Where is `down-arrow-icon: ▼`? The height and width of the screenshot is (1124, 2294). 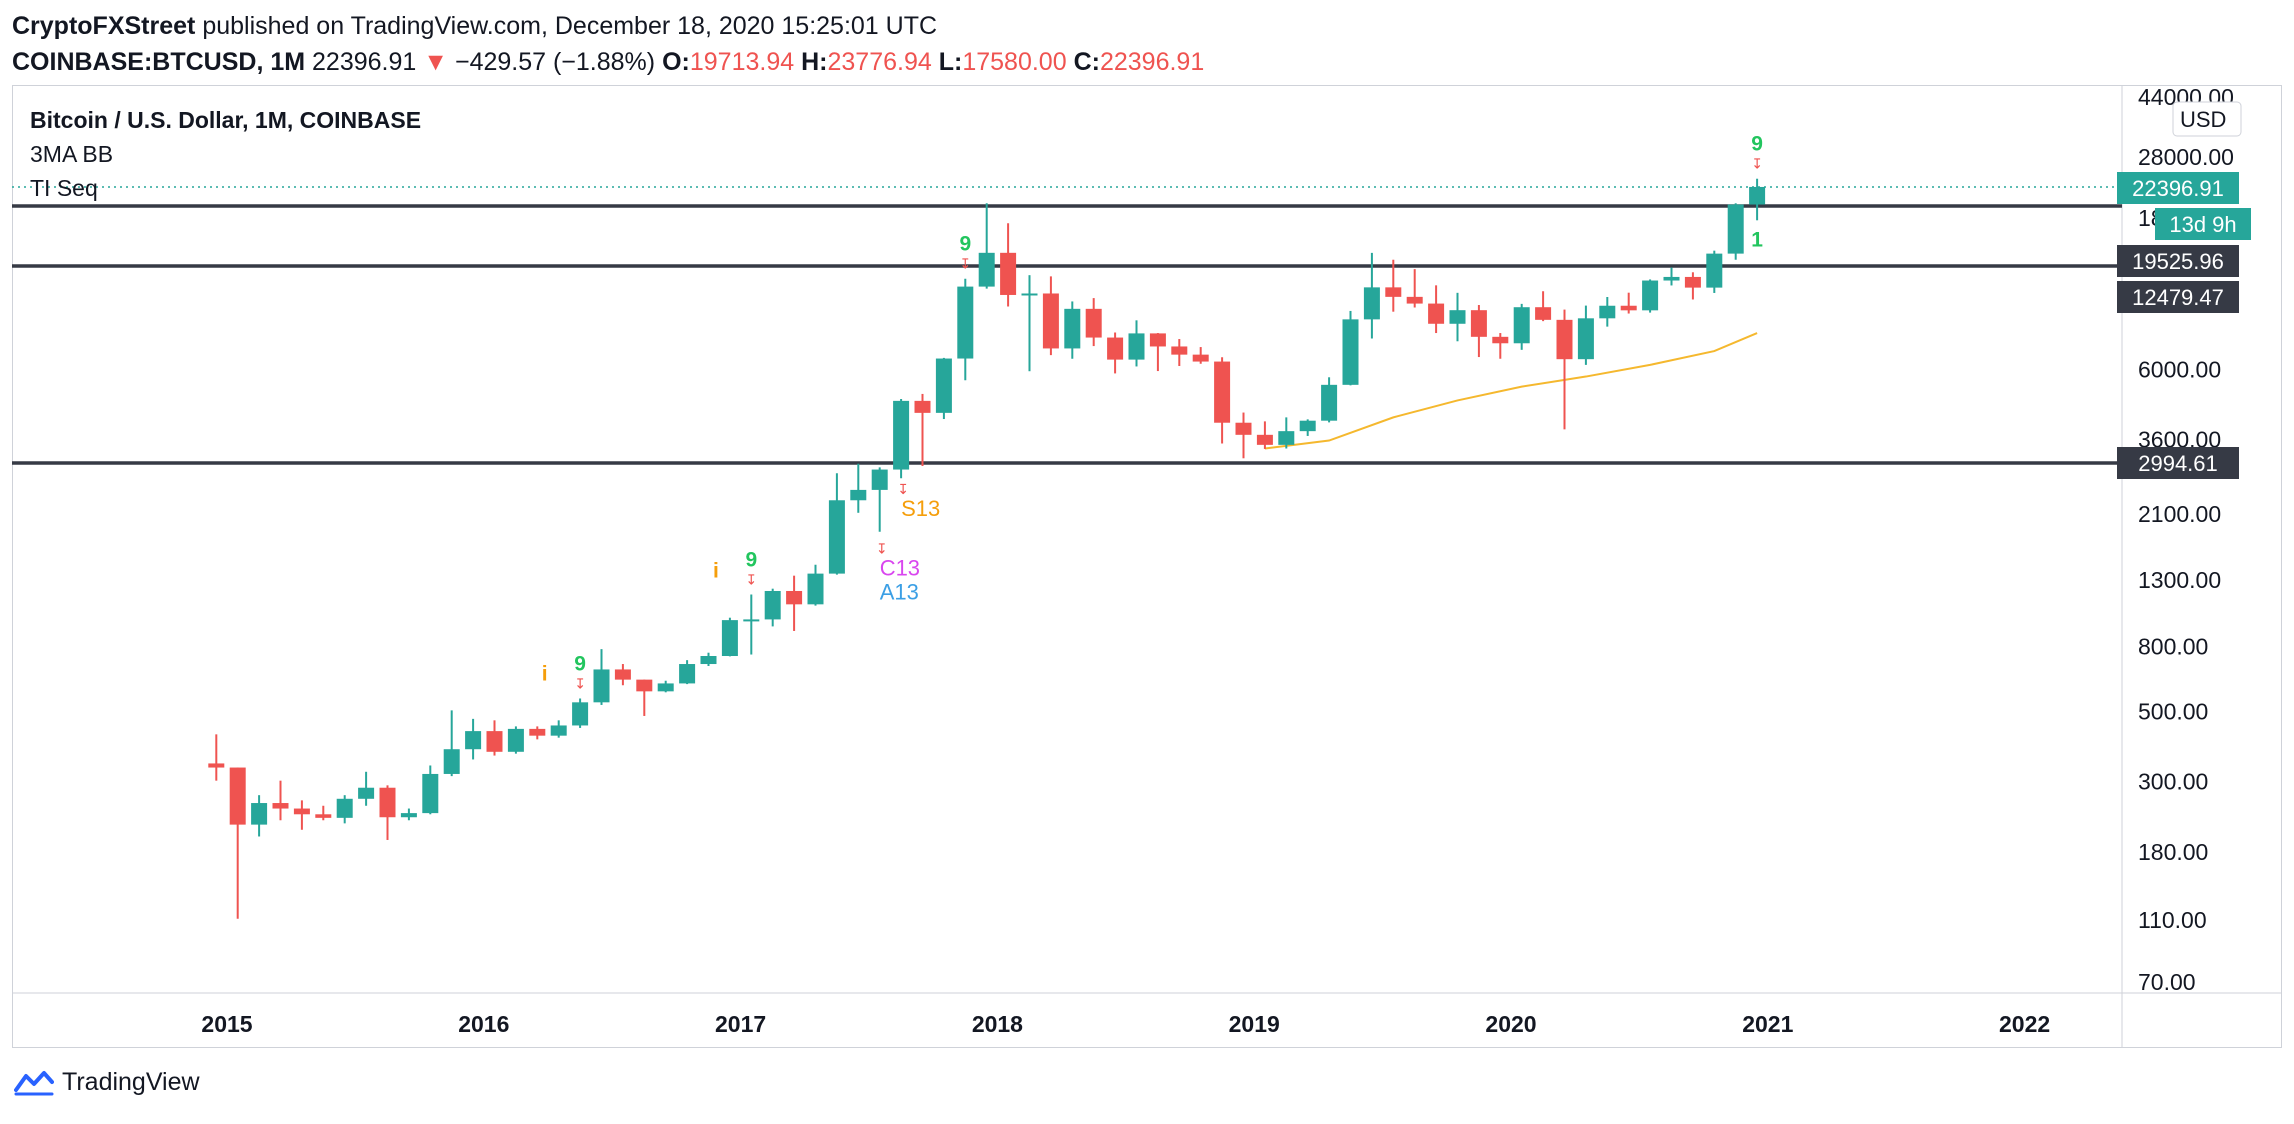
down-arrow-icon: ▼ is located at coordinates (436, 62).